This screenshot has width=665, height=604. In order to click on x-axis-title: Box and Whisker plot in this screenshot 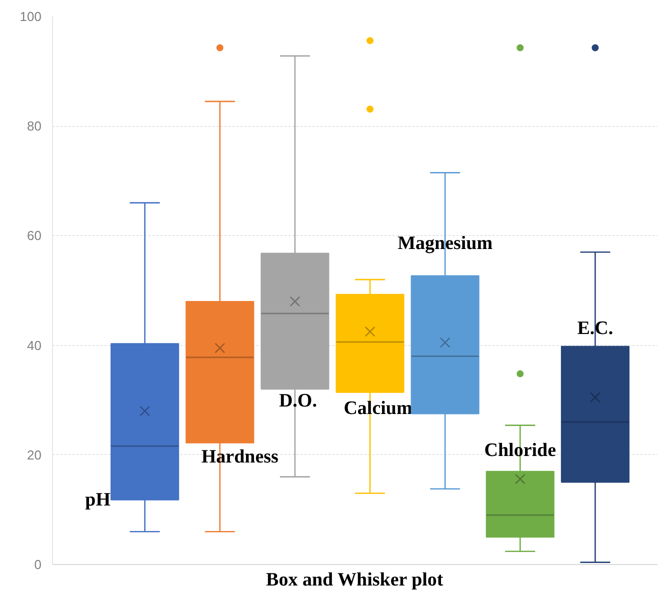, I will do `click(355, 580)`.